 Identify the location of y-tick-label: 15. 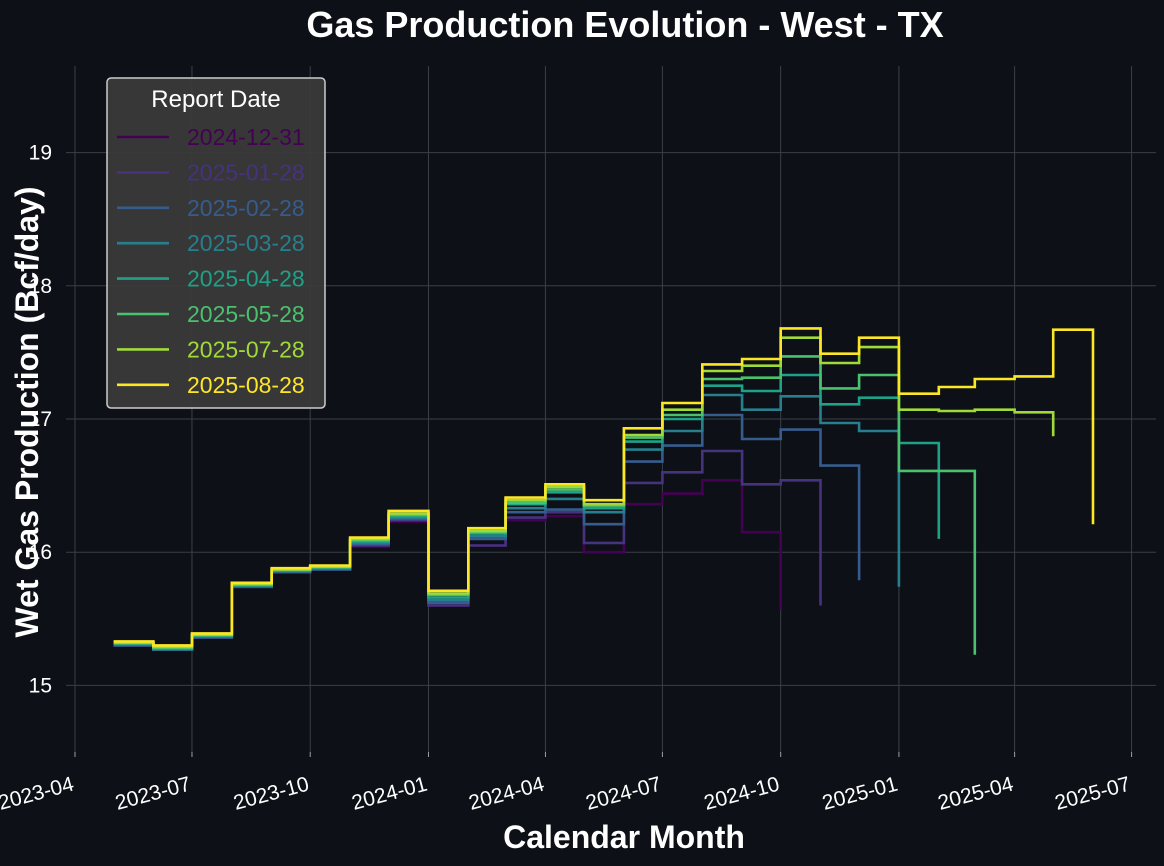
(40, 685).